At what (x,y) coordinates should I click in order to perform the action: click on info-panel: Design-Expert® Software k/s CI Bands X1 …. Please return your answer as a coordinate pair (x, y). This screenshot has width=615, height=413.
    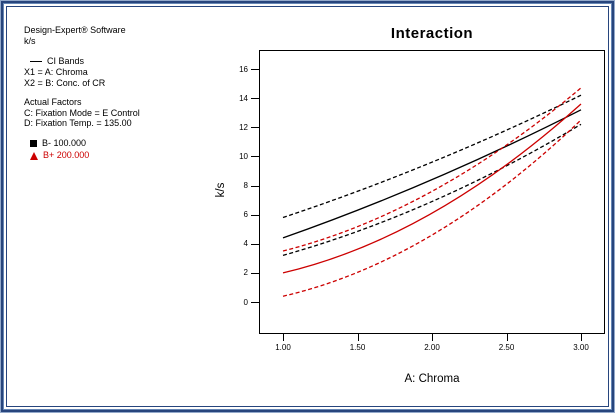
    Looking at the image, I should click on (82, 93).